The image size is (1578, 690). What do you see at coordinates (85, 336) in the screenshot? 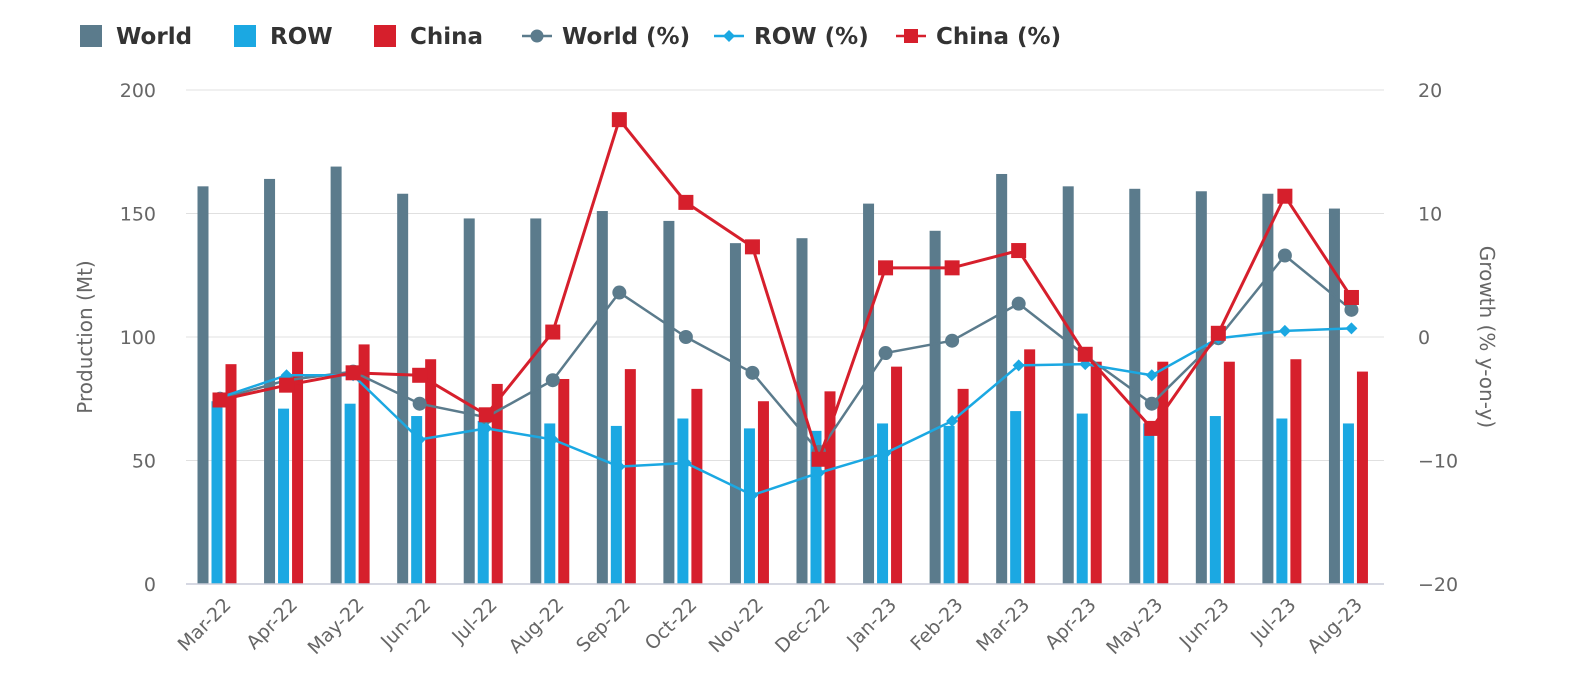
I see `y-axis-title: Production (Mt)` at bounding box center [85, 336].